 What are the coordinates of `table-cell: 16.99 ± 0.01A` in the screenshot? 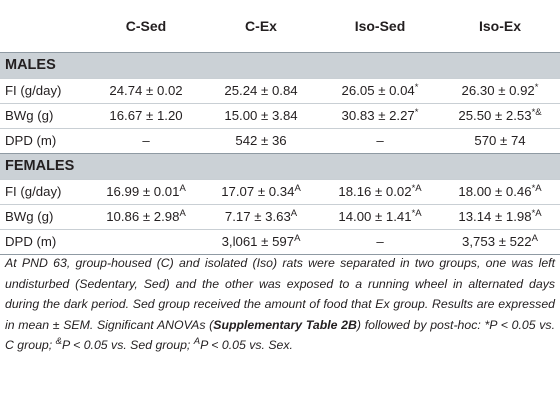 It's located at (146, 192).